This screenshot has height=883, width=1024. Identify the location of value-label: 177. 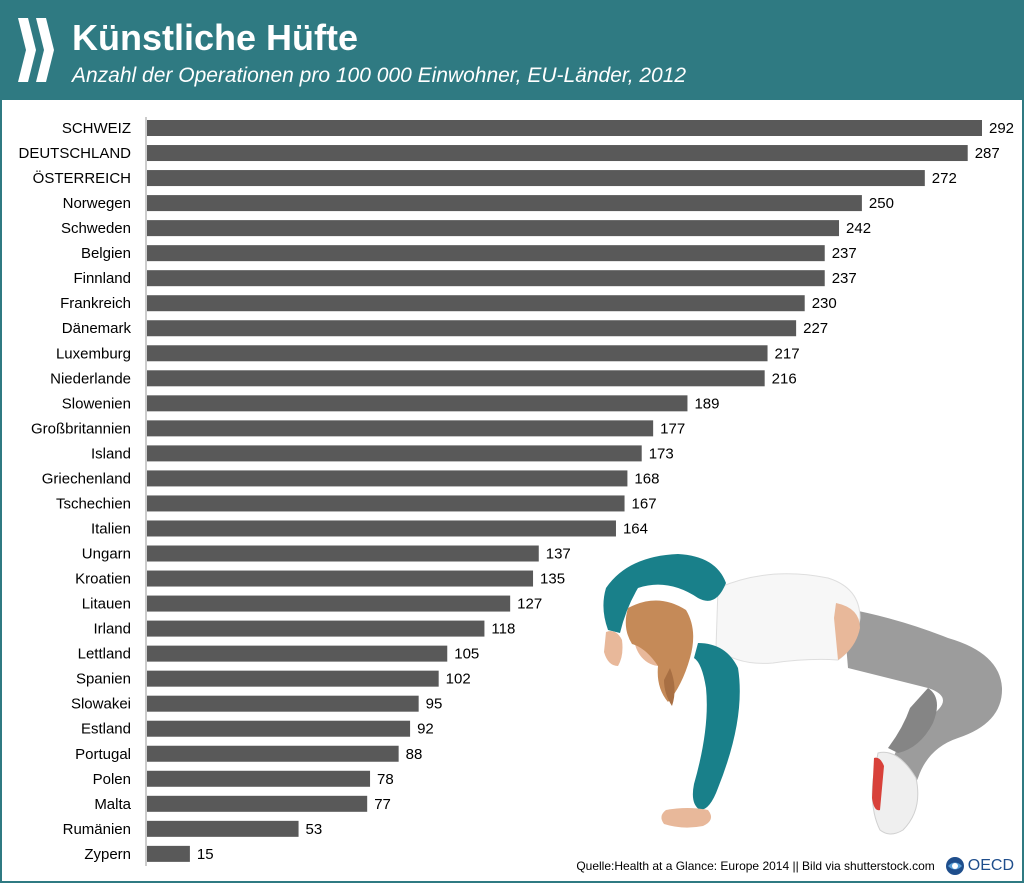
(672, 428).